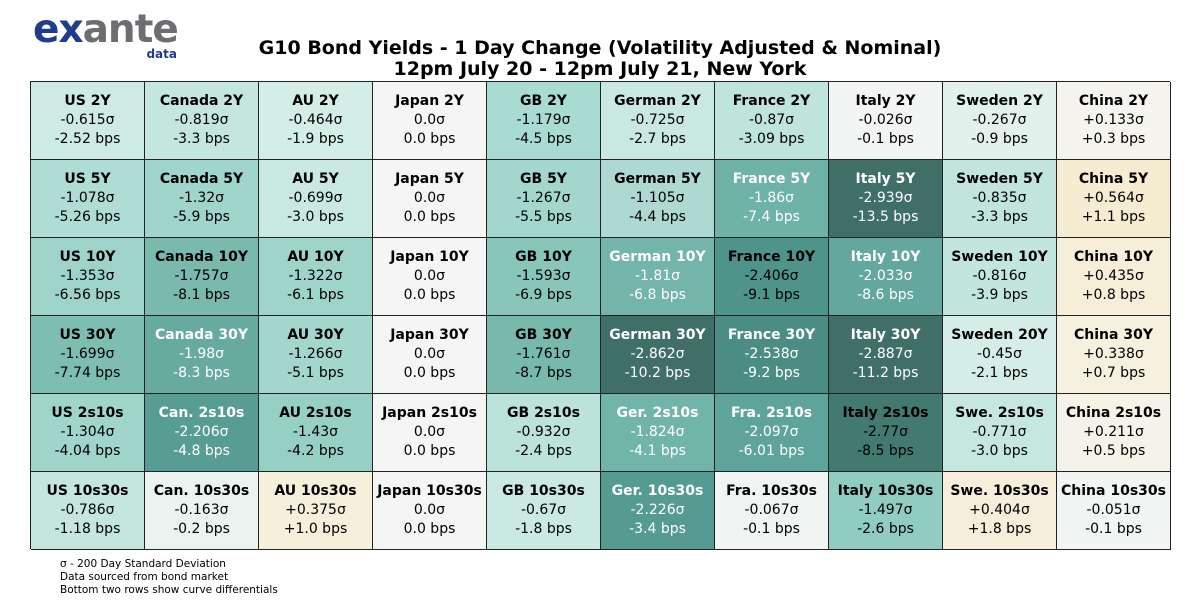  What do you see at coordinates (543, 451) in the screenshot?
I see `cell-bps-change: -2.4 bps` at bounding box center [543, 451].